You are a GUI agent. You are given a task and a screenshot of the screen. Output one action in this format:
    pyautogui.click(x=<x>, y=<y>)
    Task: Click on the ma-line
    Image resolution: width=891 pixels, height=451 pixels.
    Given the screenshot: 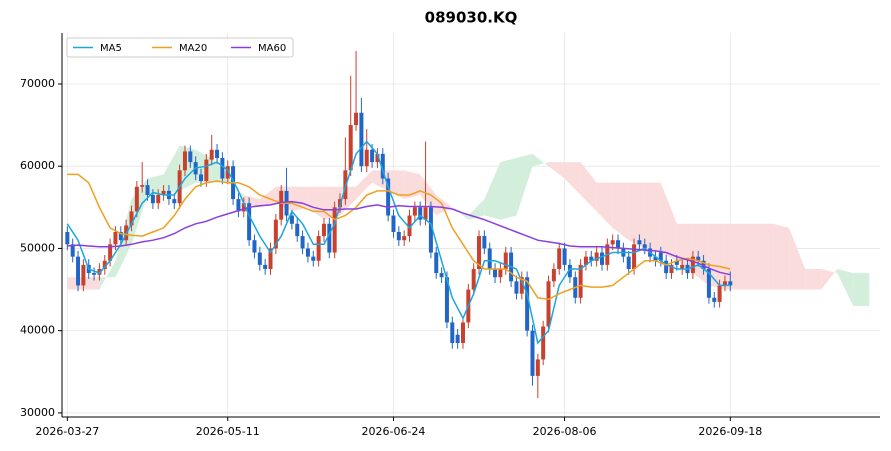 What is the action you would take?
    pyautogui.click(x=399, y=238)
    